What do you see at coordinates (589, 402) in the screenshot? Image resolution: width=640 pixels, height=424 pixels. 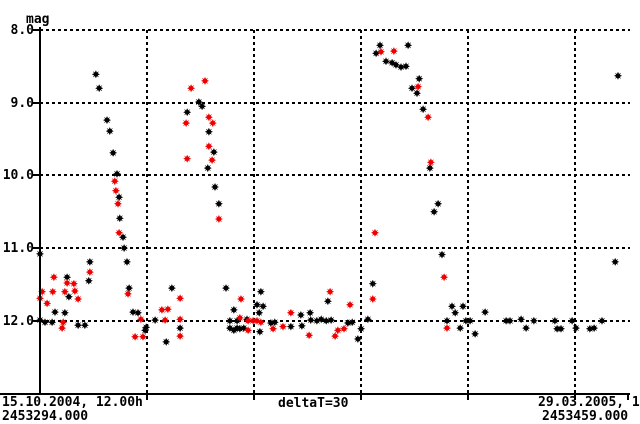 I see `x-axis-end-date-label: 29.03.2005, 1` at bounding box center [589, 402].